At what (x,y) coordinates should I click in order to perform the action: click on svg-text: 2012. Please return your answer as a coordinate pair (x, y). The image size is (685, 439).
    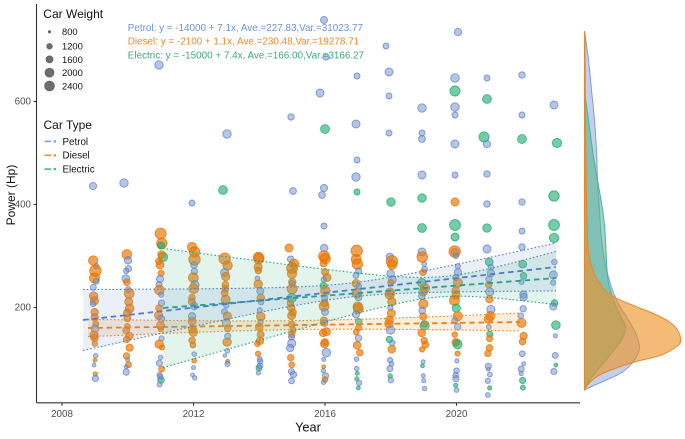
    Looking at the image, I should click on (194, 414).